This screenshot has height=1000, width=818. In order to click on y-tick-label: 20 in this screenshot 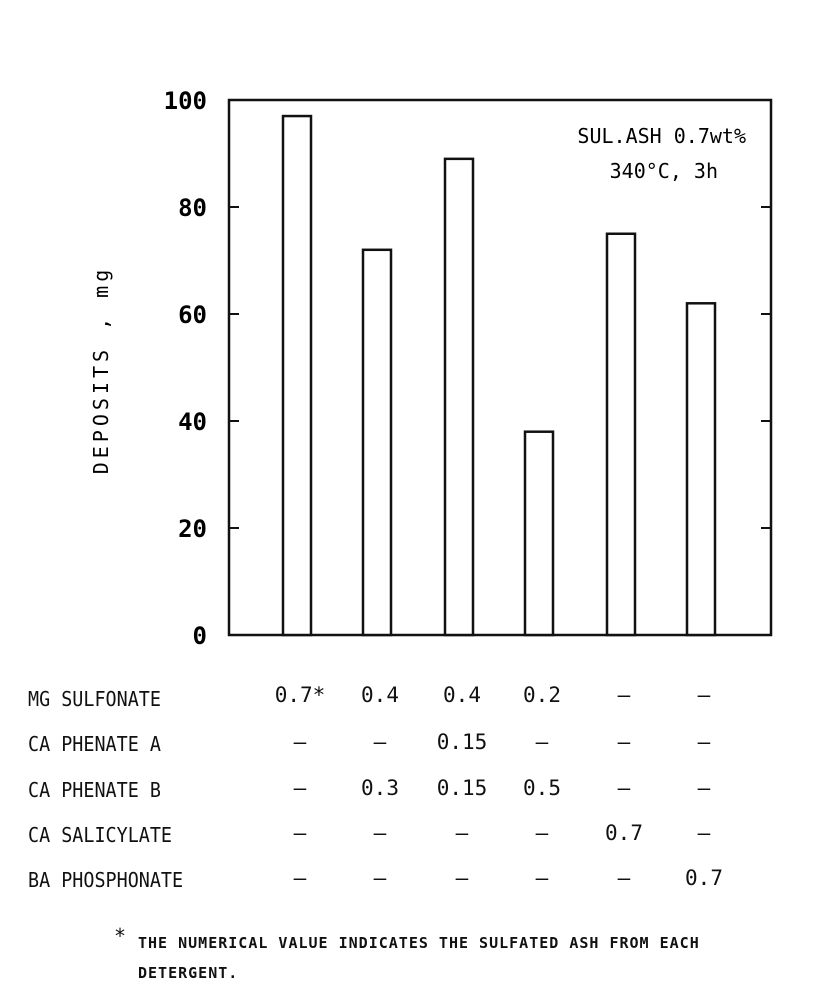, I will do `click(192, 529)`.